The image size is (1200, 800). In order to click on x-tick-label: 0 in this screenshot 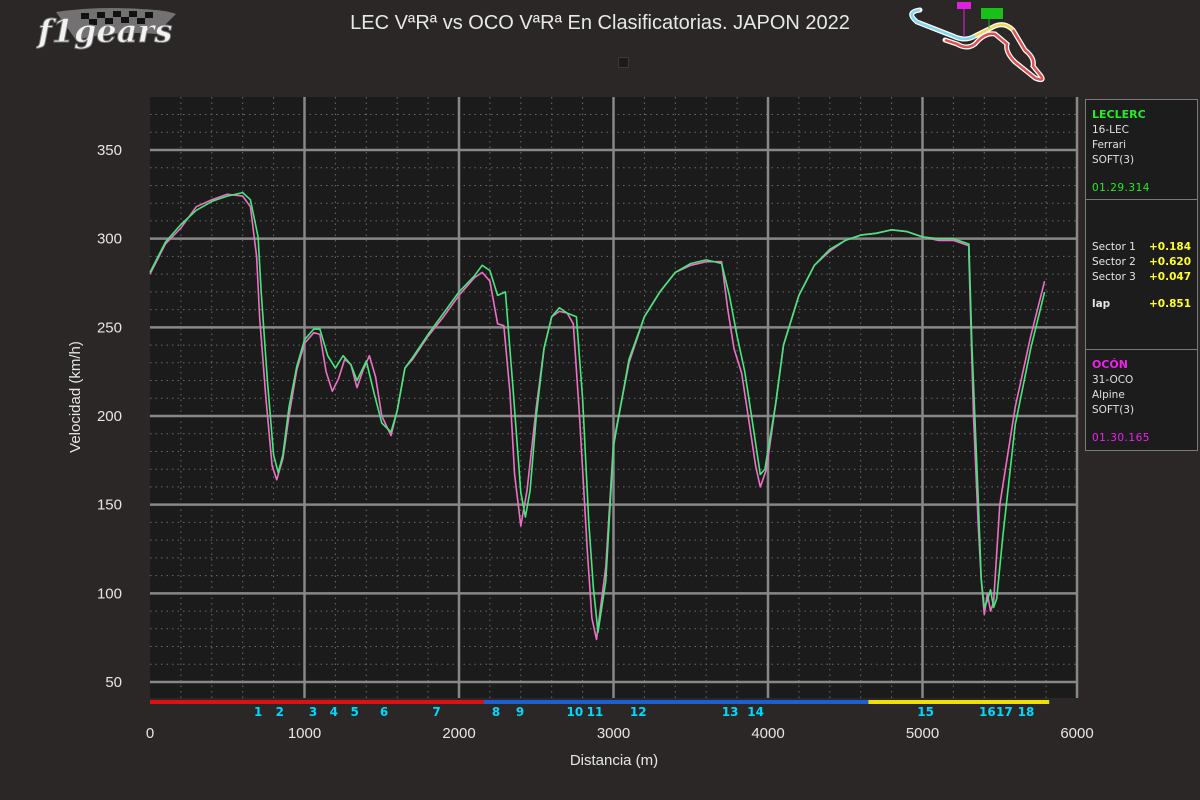, I will do `click(150, 733)`.